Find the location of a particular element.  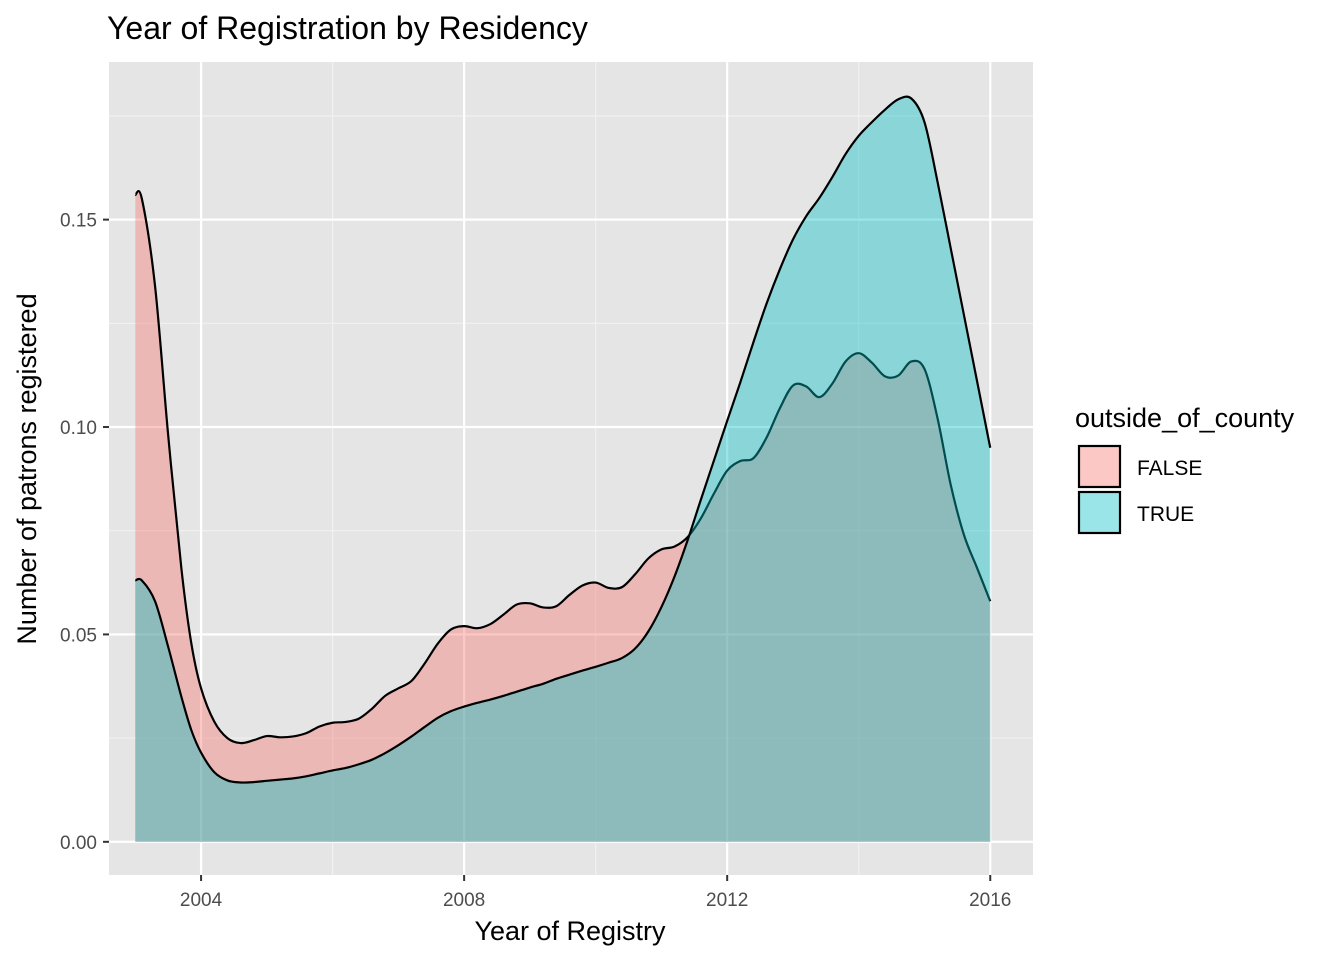

y-axis: 0.00 0.05 0.10 0.15 is located at coordinates (84, 532).